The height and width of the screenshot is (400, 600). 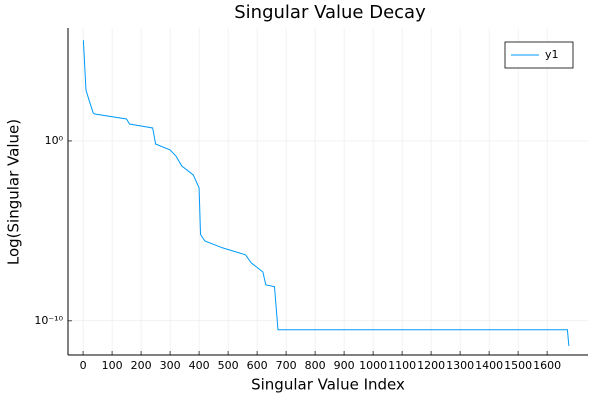 What do you see at coordinates (373, 365) in the screenshot?
I see `x-tick-label: 1000` at bounding box center [373, 365].